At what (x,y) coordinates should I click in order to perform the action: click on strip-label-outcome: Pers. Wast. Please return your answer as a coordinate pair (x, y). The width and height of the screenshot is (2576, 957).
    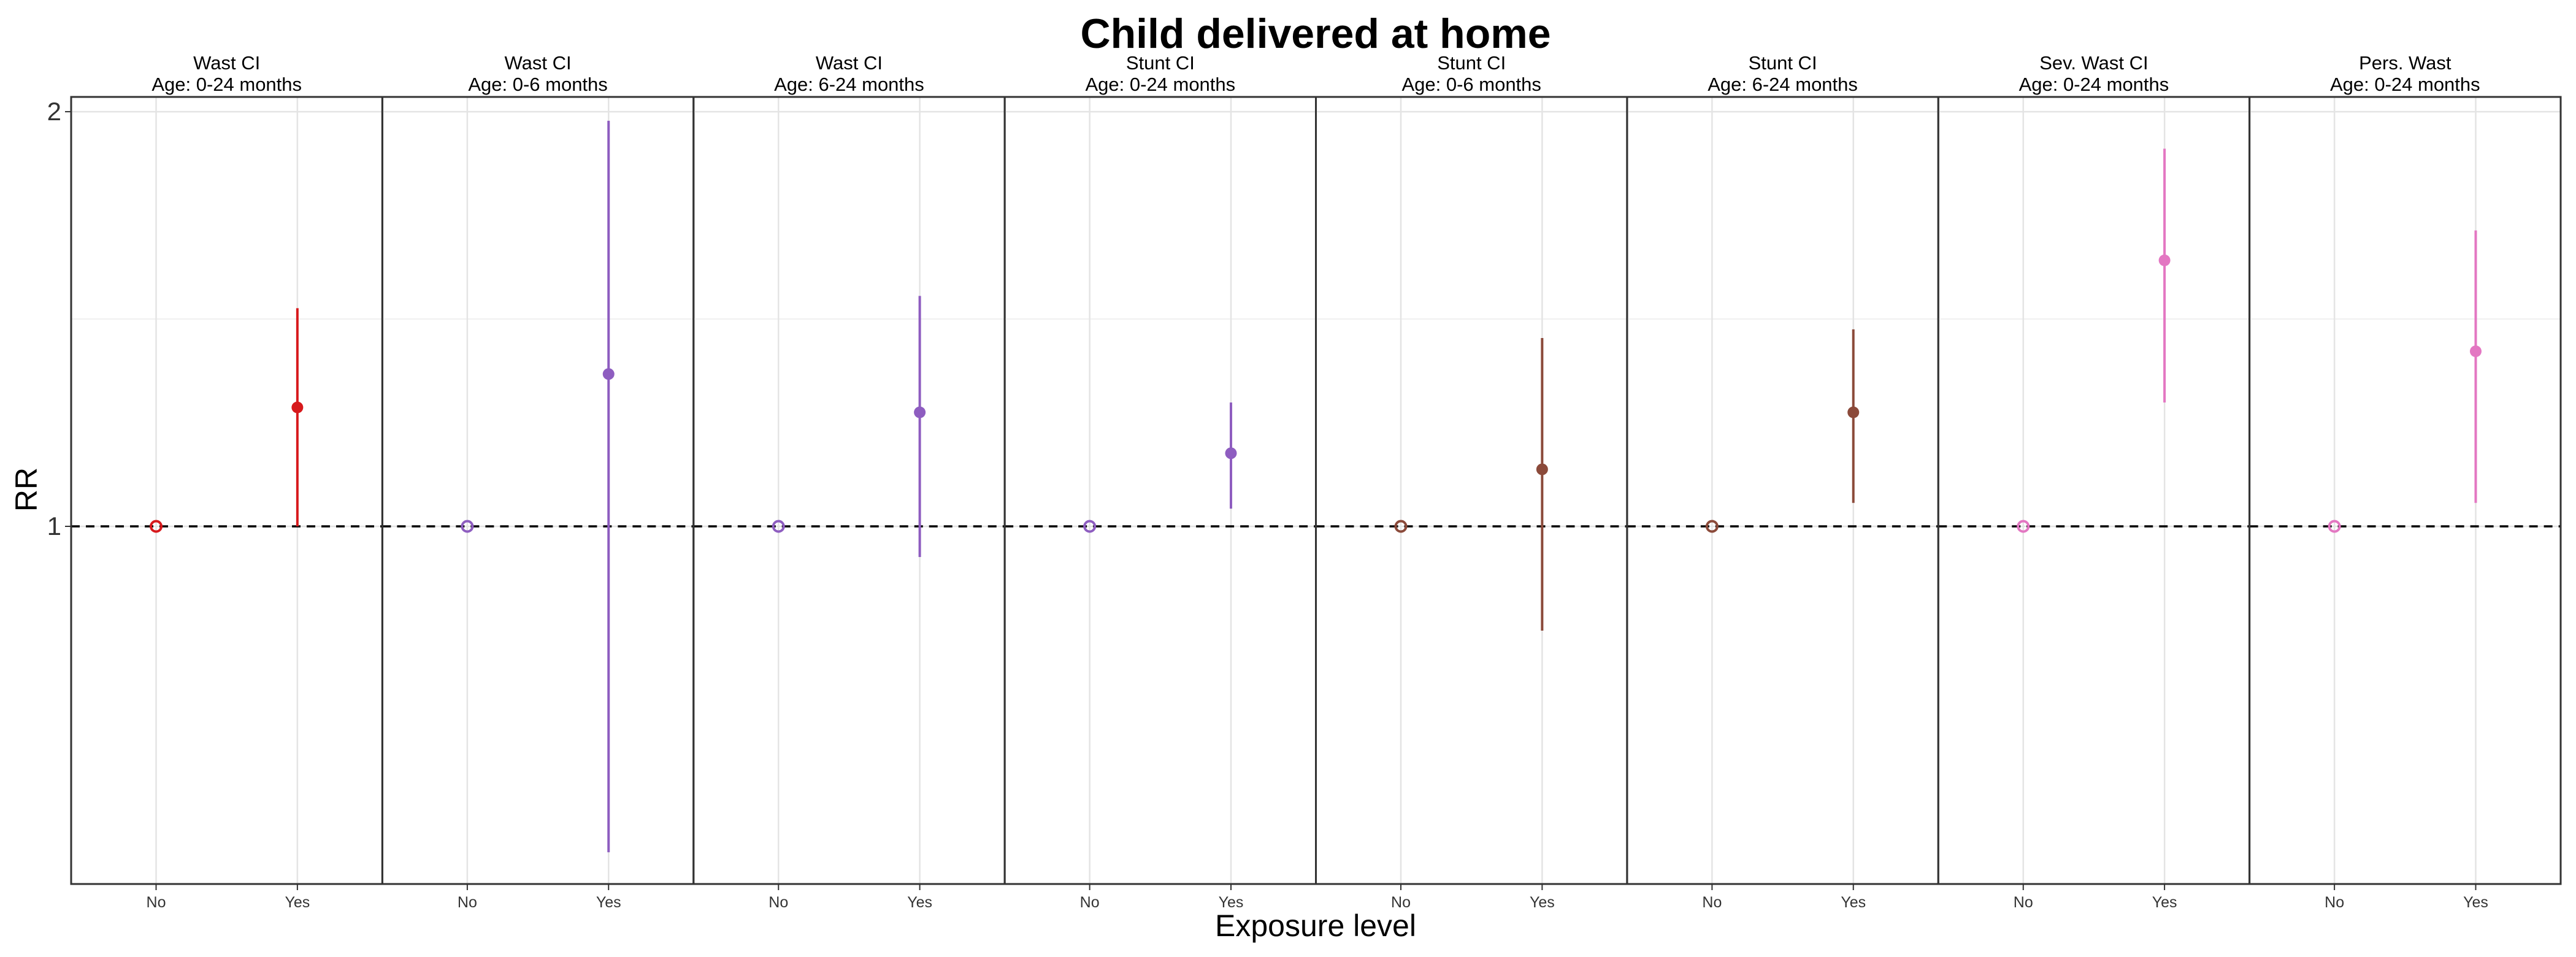
    Looking at the image, I should click on (2405, 63).